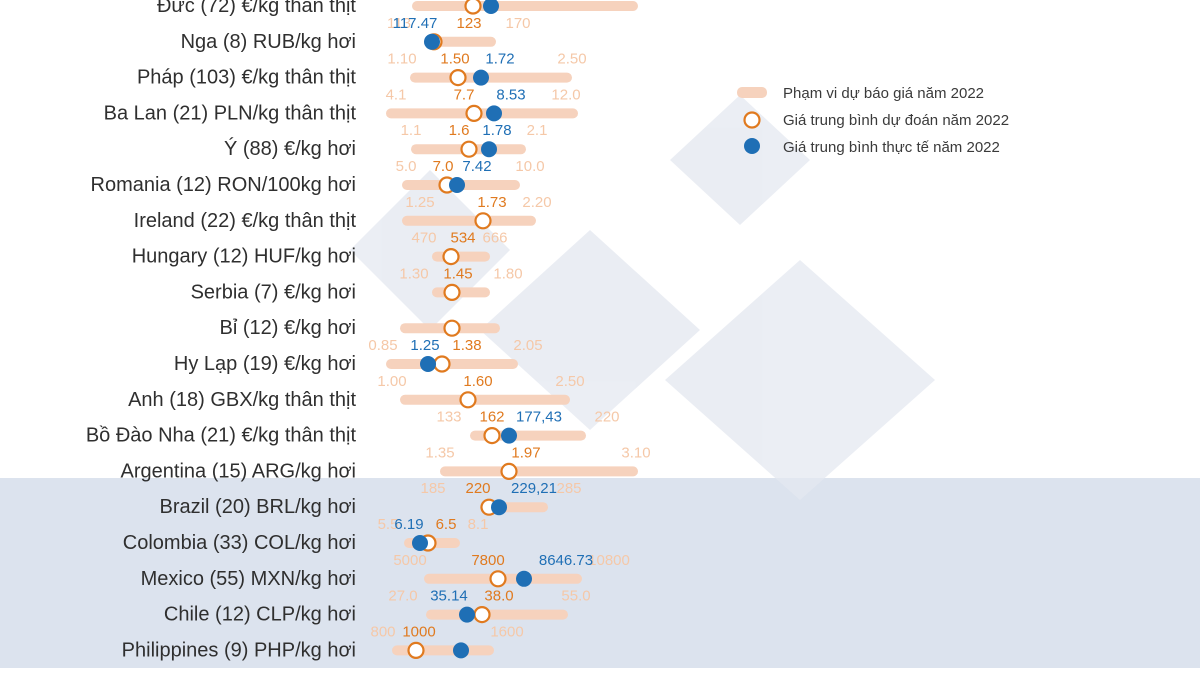  I want to click on predicted-label: 38.0, so click(498, 596).